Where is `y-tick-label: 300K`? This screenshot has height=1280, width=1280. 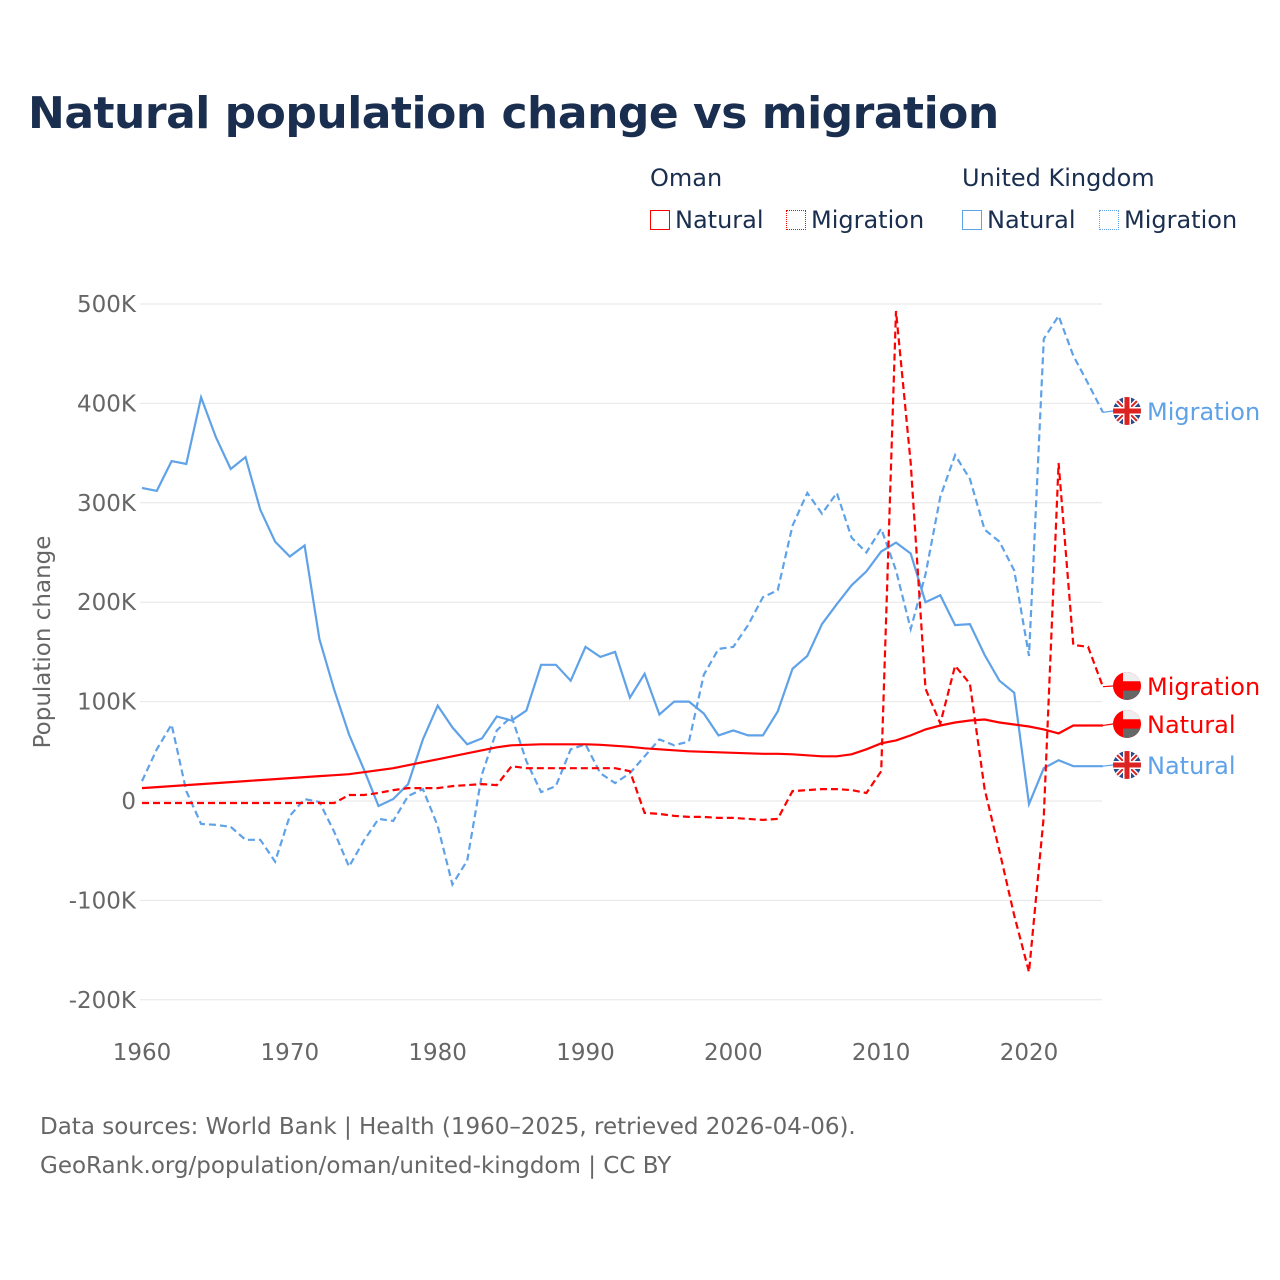
y-tick-label: 300K is located at coordinates (107, 504).